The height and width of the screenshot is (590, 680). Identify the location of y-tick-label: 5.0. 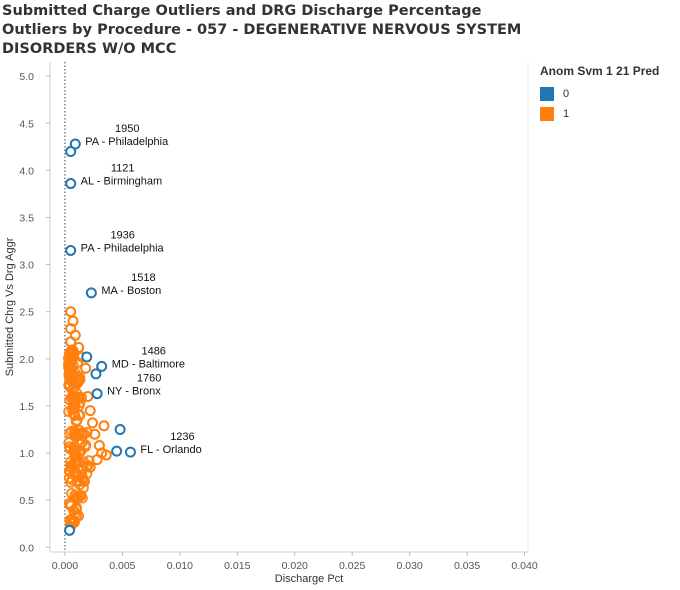
(26, 77).